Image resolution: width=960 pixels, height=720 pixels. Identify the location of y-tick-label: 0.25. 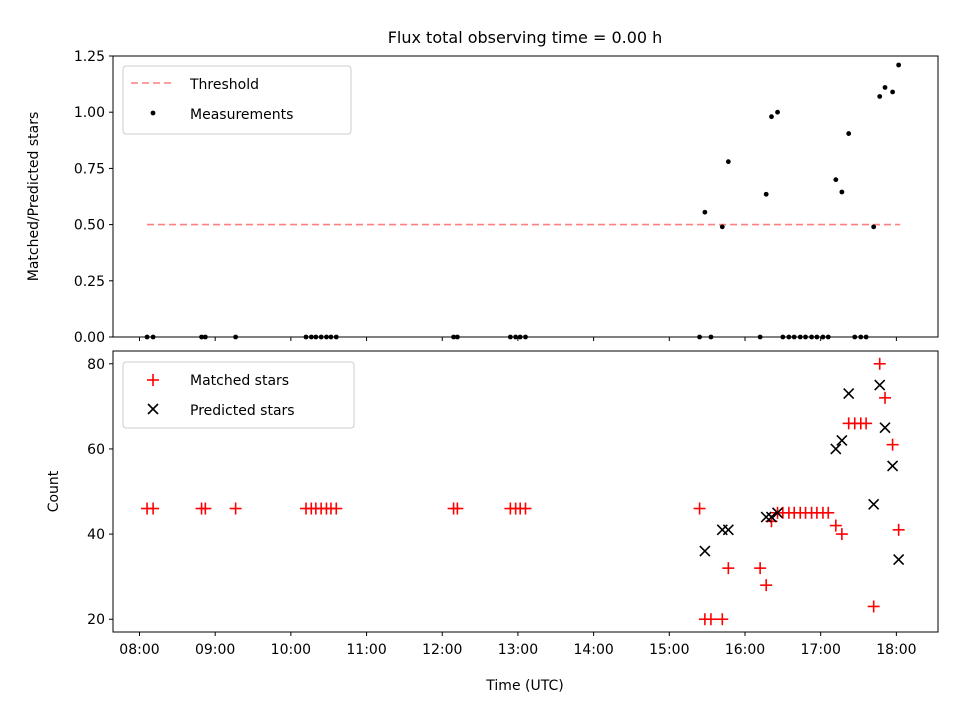
(89, 282).